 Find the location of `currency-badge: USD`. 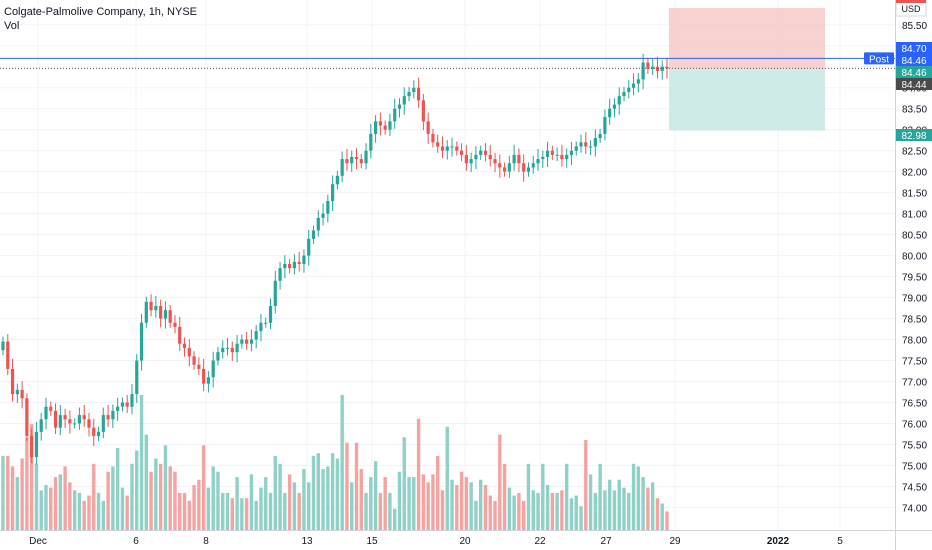

currency-badge: USD is located at coordinates (911, 8).